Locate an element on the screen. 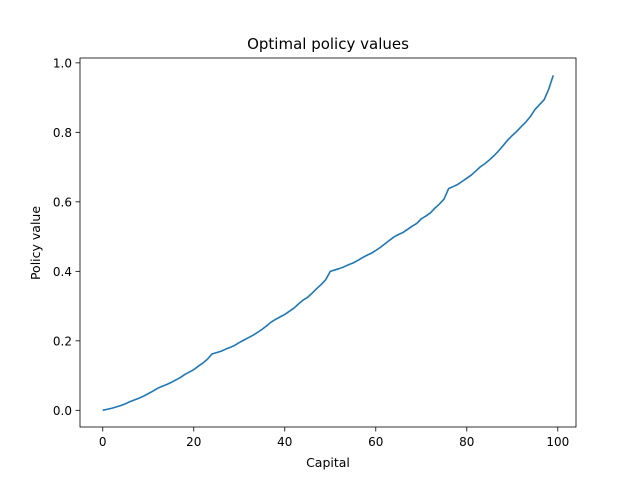 This screenshot has height=484, width=640. y-tick-label: 0.4 is located at coordinates (62, 272).